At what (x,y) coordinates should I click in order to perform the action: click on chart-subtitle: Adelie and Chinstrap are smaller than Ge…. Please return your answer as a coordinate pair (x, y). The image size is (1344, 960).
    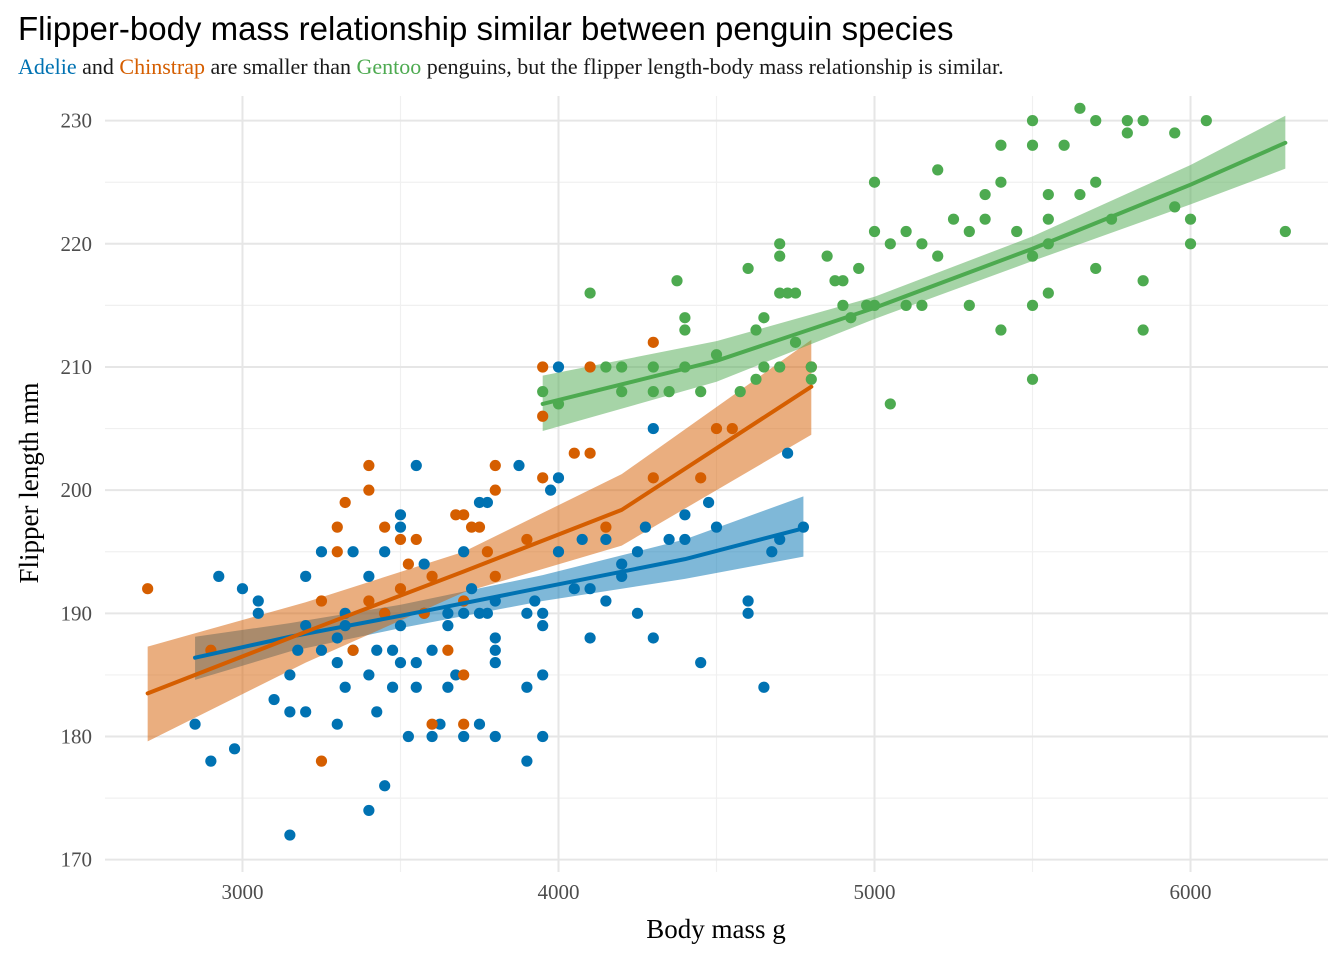
    Looking at the image, I should click on (511, 67).